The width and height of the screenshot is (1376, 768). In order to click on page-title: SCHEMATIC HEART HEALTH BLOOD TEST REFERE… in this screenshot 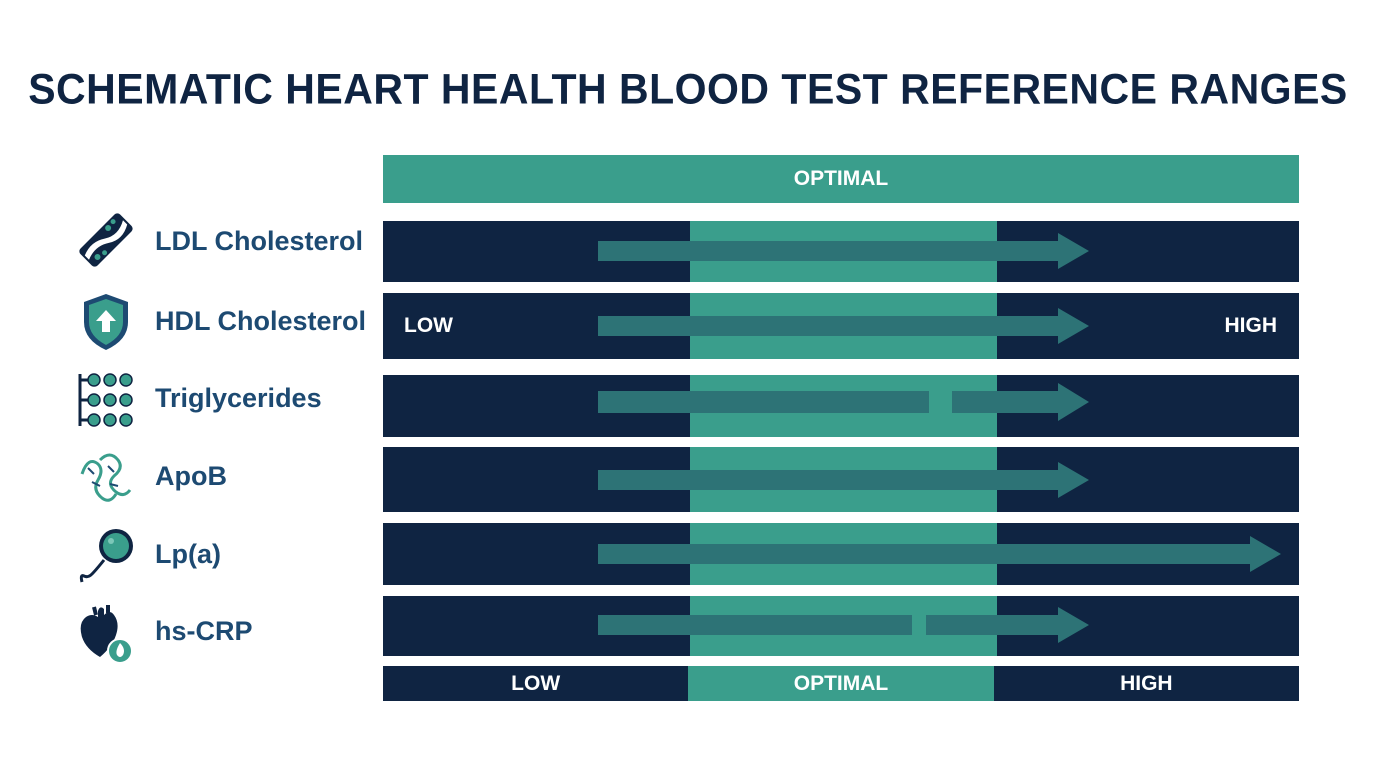, I will do `click(688, 89)`.